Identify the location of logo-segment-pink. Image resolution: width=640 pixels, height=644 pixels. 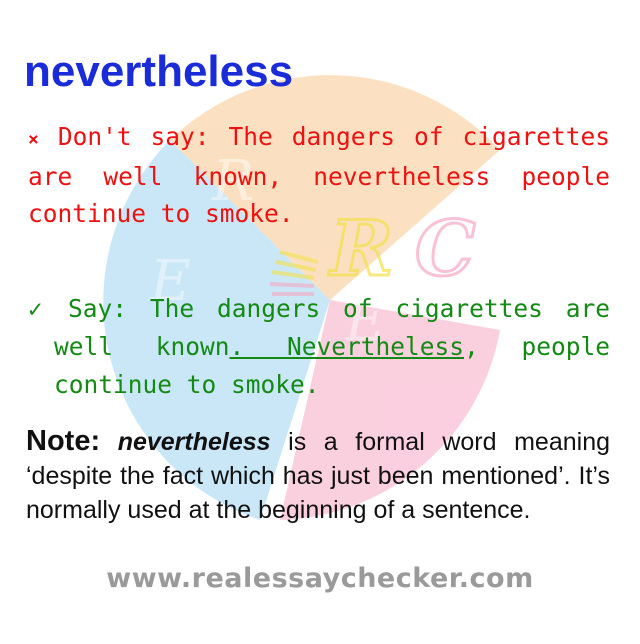
(390, 410).